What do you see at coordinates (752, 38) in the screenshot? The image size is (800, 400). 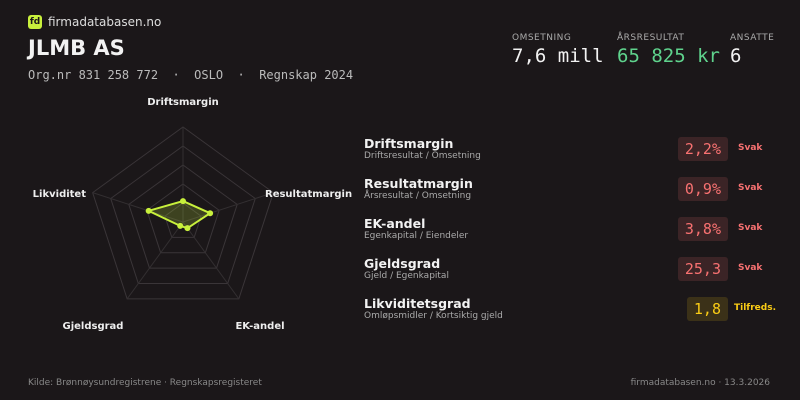 I see `stat-label: ANSATTE` at bounding box center [752, 38].